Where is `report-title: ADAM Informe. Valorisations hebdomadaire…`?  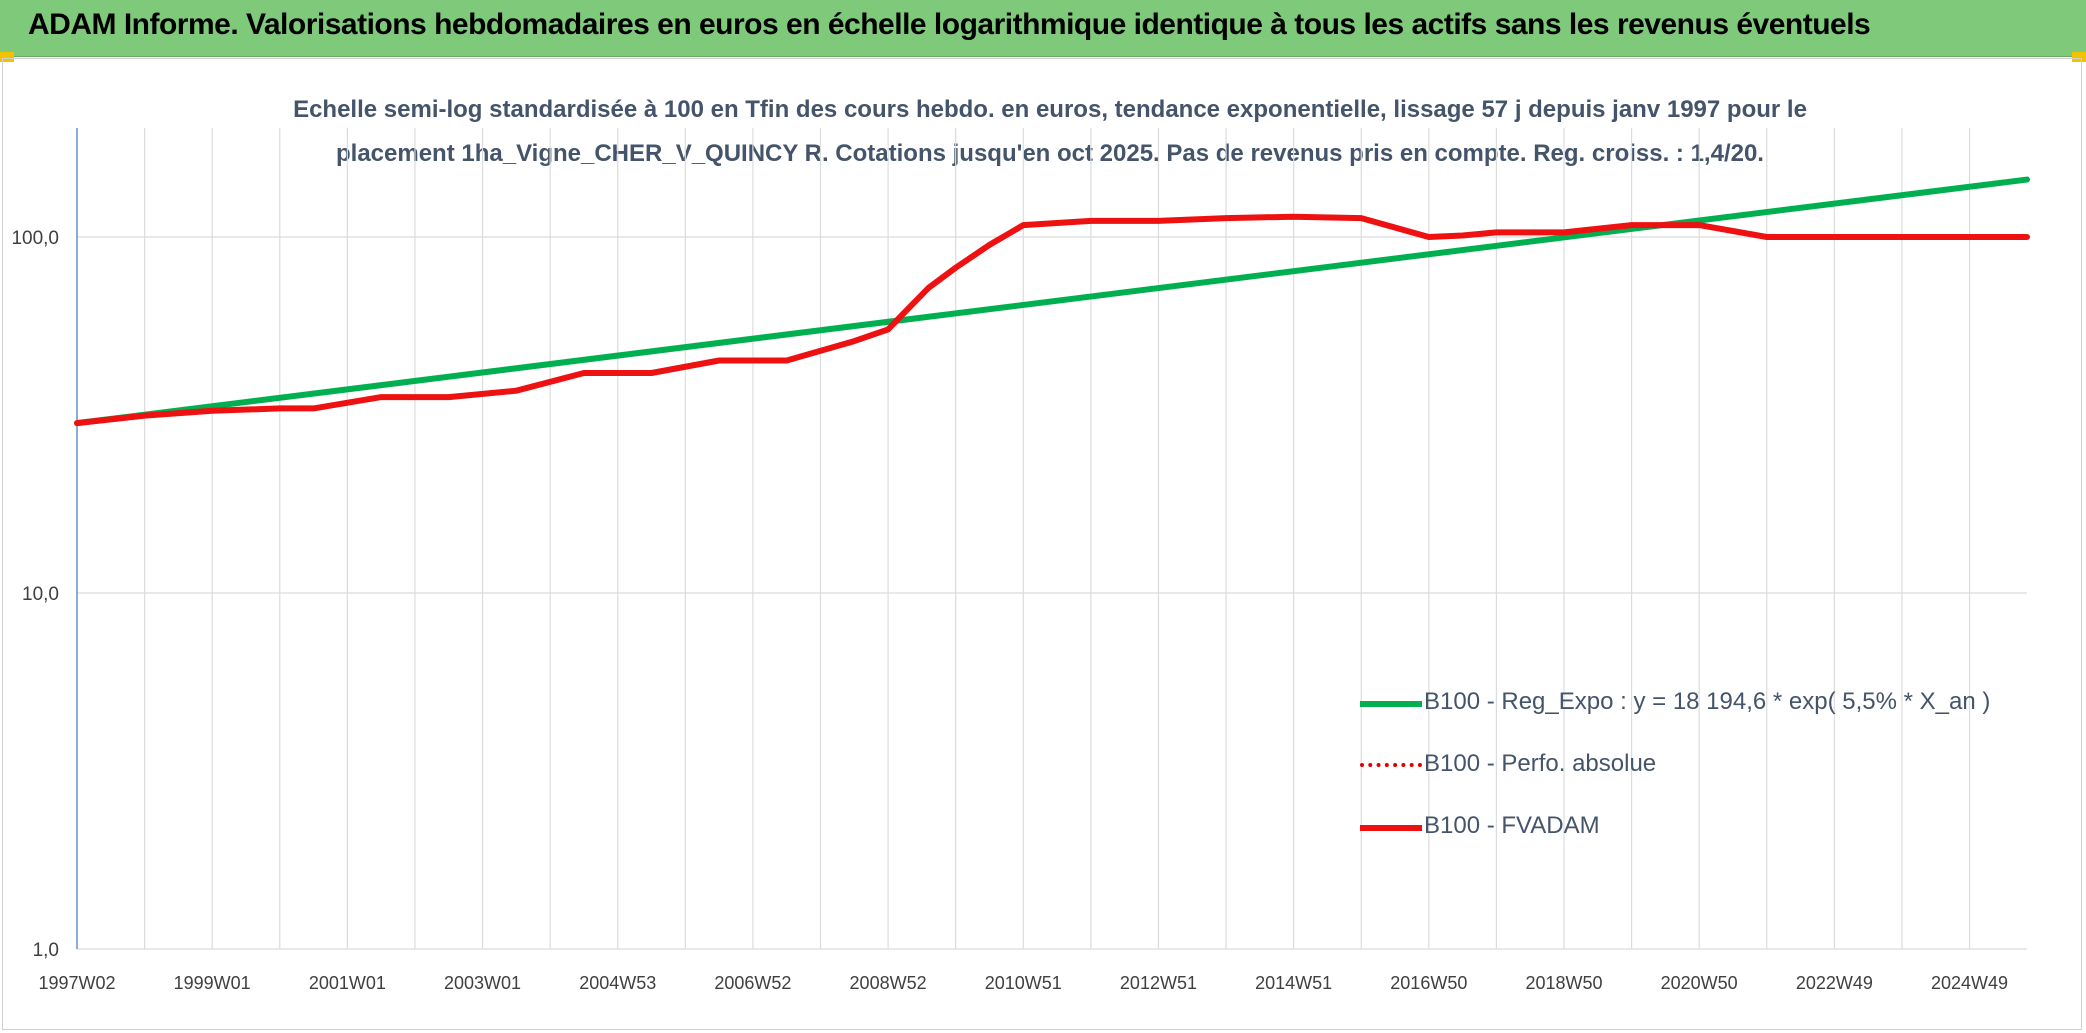
report-title: ADAM Informe. Valorisations hebdomadaire… is located at coordinates (949, 24).